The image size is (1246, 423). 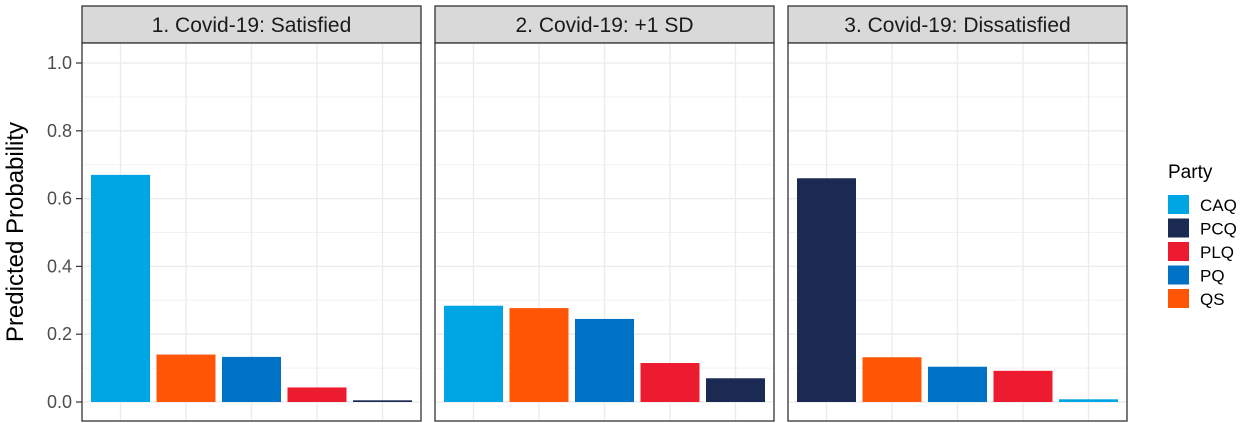 I want to click on legend-title: Party, so click(x=1190, y=172).